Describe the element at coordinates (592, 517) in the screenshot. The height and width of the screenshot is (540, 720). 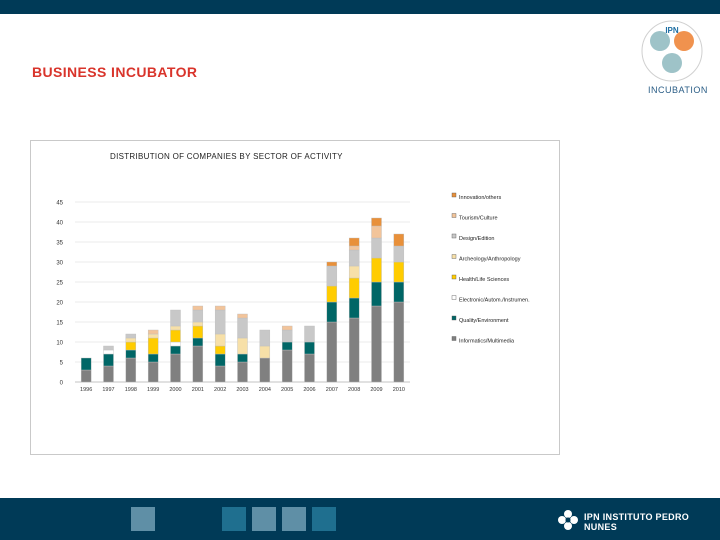
I see `footer-logo-text: IPN` at that location.